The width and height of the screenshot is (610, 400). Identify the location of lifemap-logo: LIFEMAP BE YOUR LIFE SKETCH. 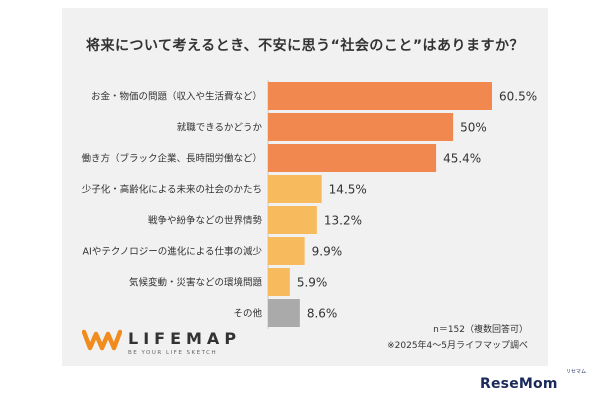
(166, 343).